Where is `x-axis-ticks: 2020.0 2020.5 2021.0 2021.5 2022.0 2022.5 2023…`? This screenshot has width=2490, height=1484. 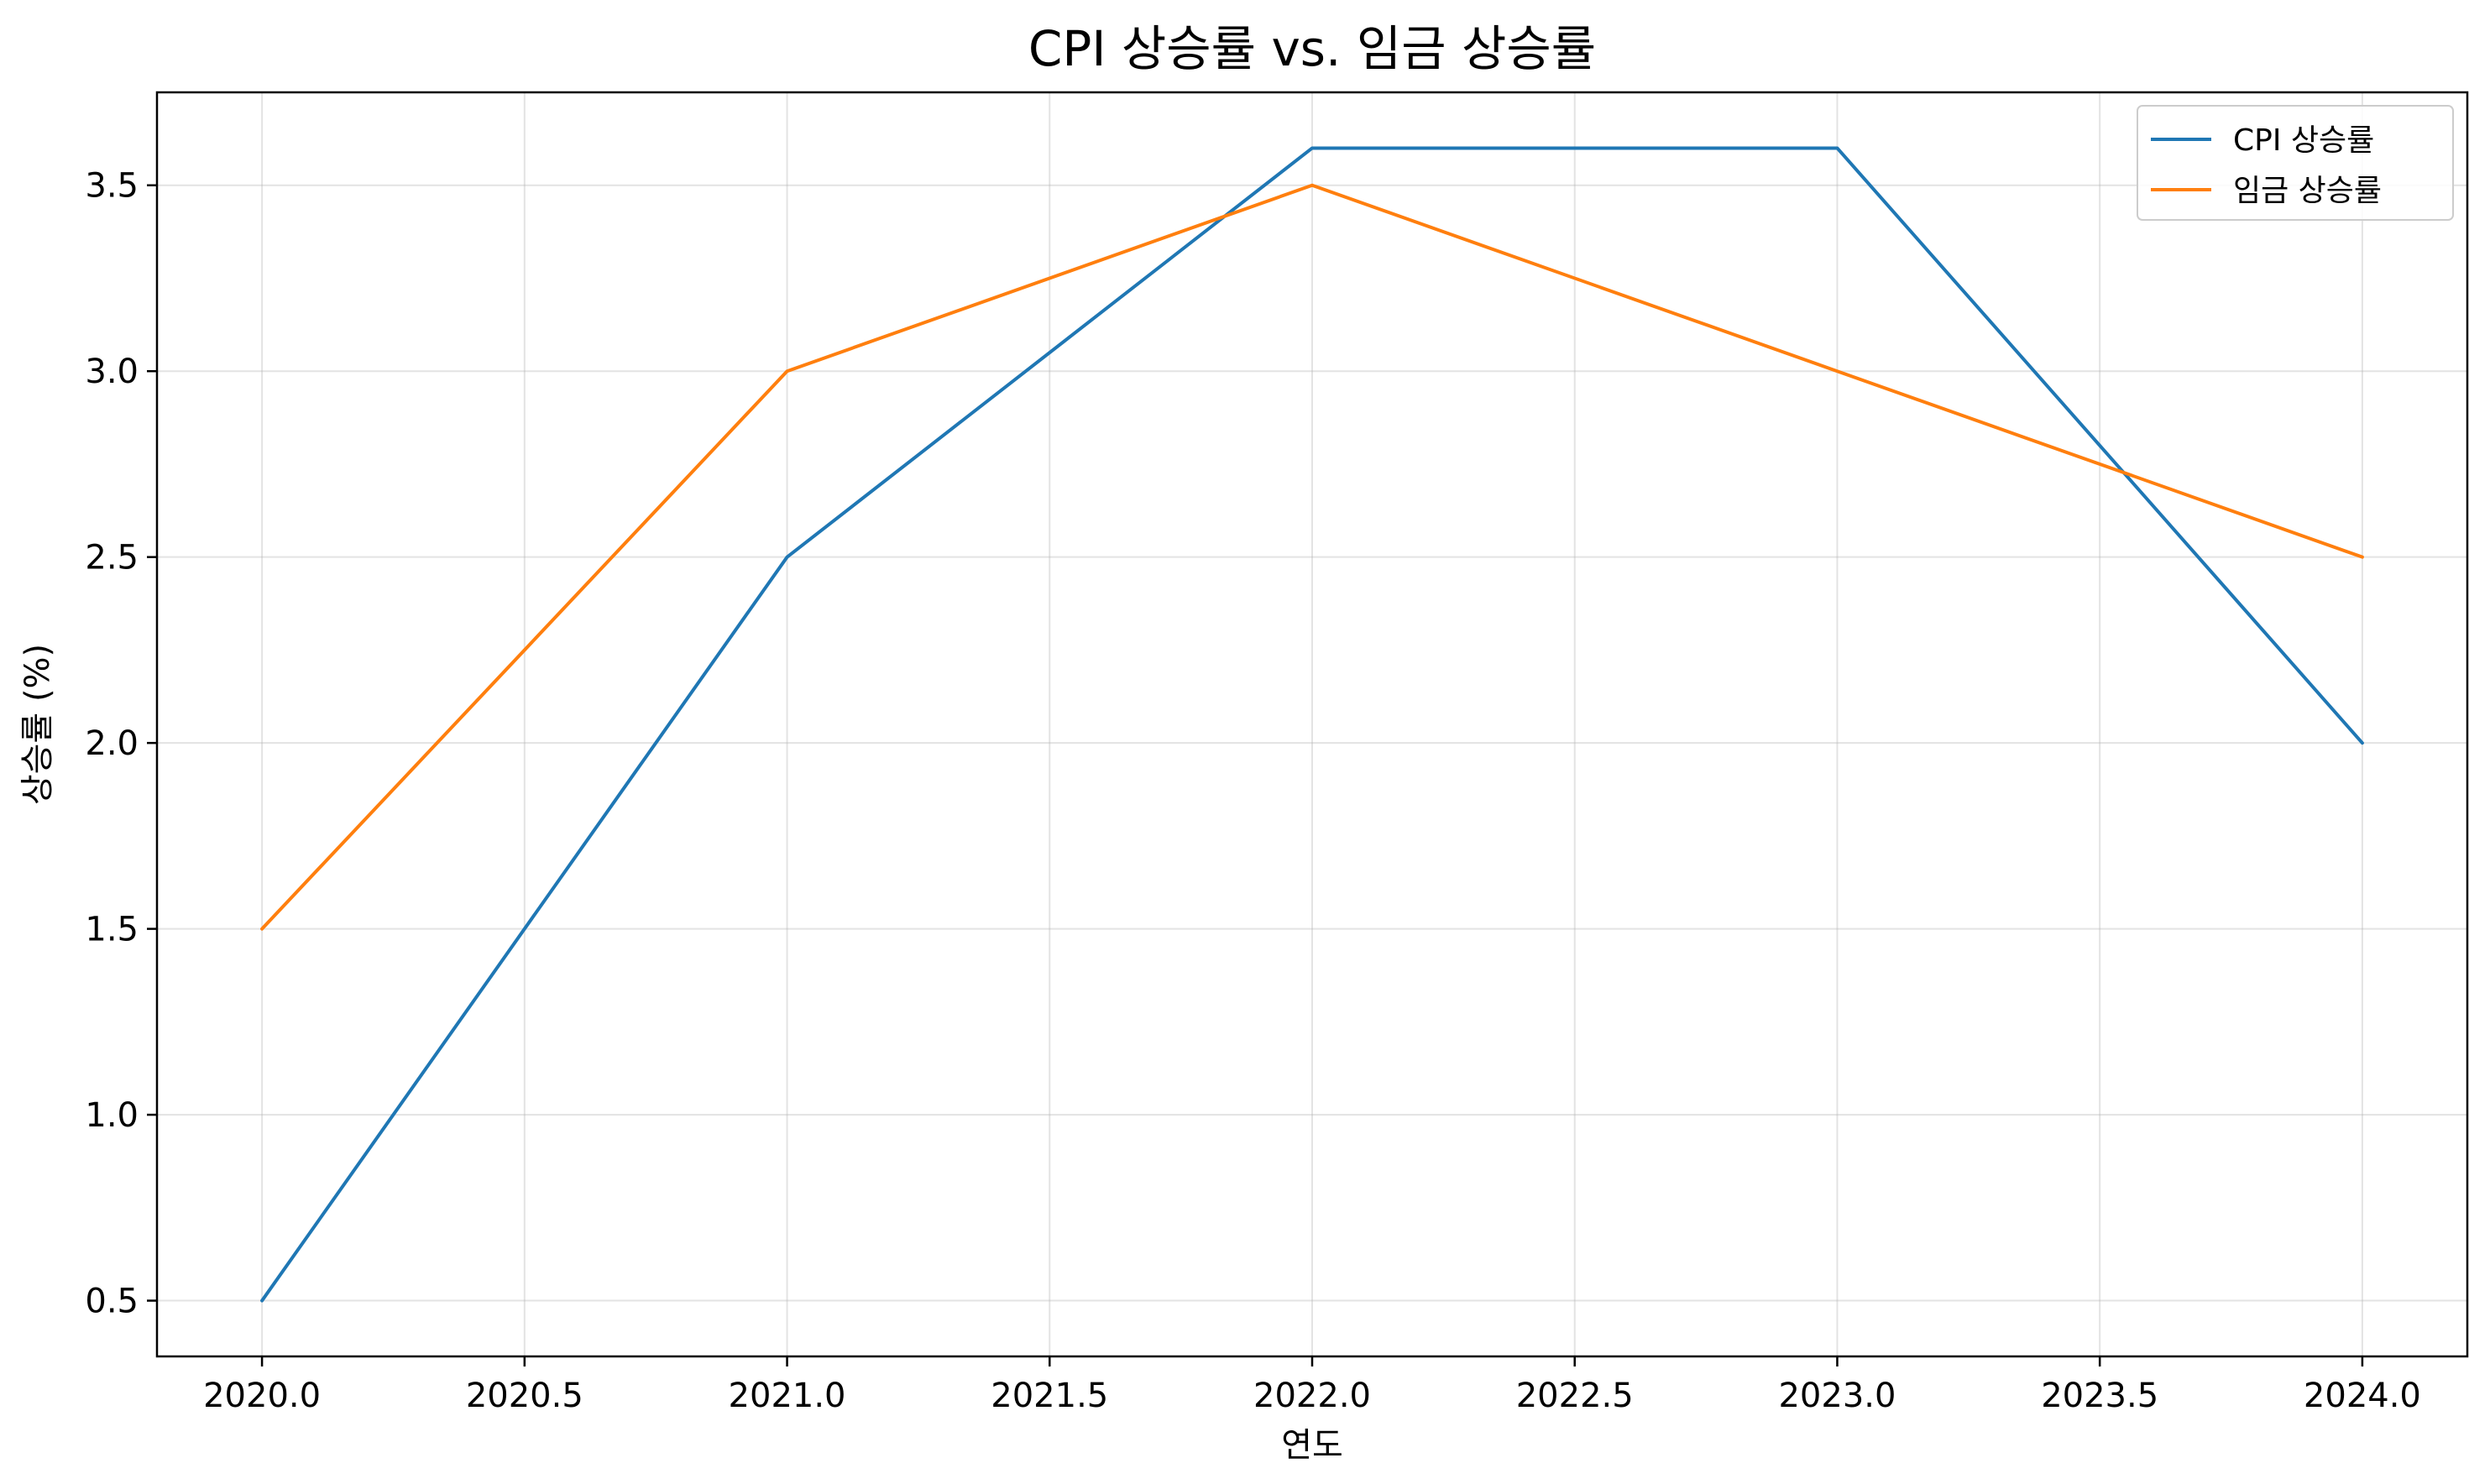
x-axis-ticks: 2020.0 2020.5 2021.0 2021.5 2022.0 2022.5 2023… is located at coordinates (1312, 1385).